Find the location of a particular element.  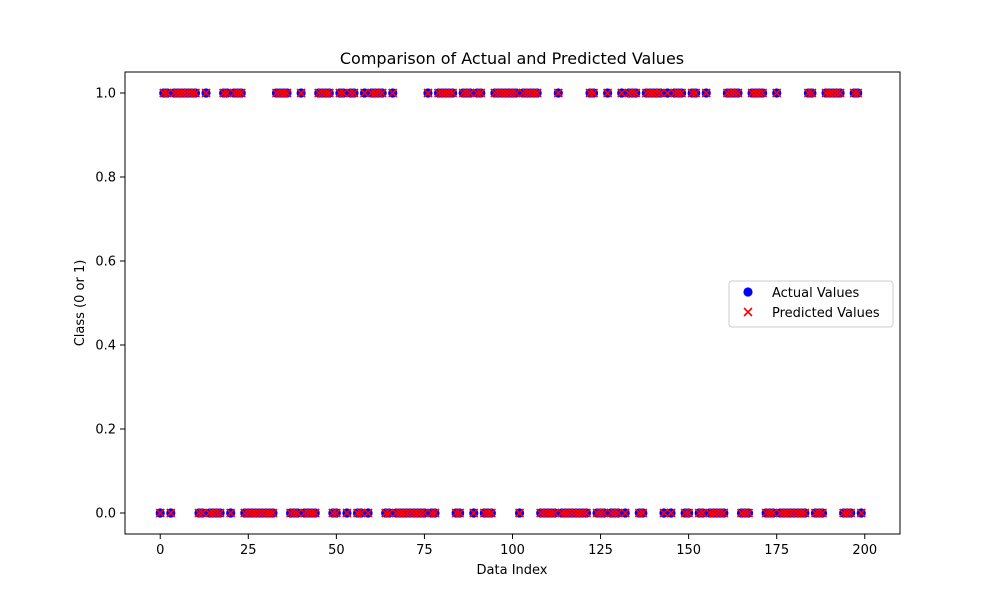

x-tick-label: 25 is located at coordinates (248, 550).